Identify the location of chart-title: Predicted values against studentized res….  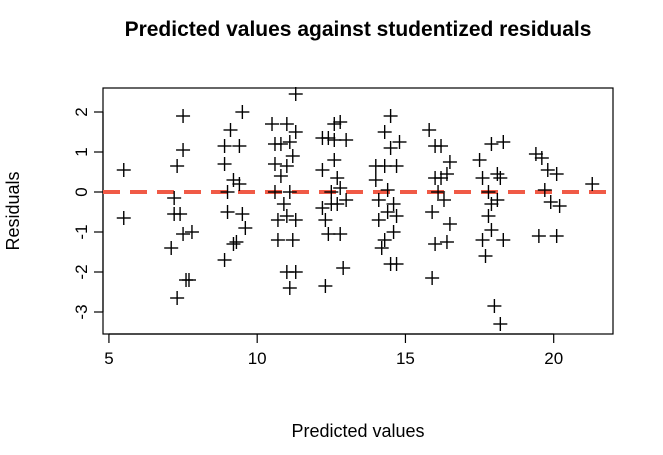
(358, 29).